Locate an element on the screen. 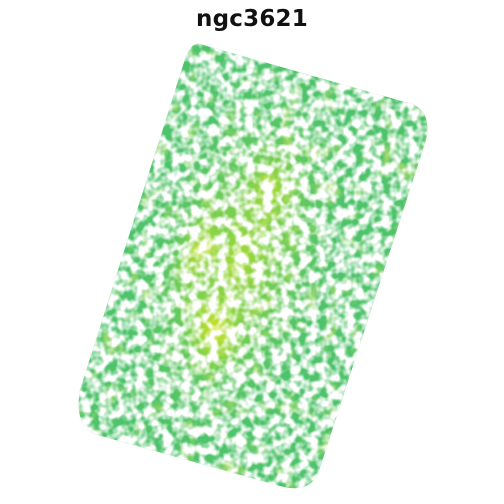 The width and height of the screenshot is (504, 504). figure-title: ngc3621 is located at coordinates (252, 19).